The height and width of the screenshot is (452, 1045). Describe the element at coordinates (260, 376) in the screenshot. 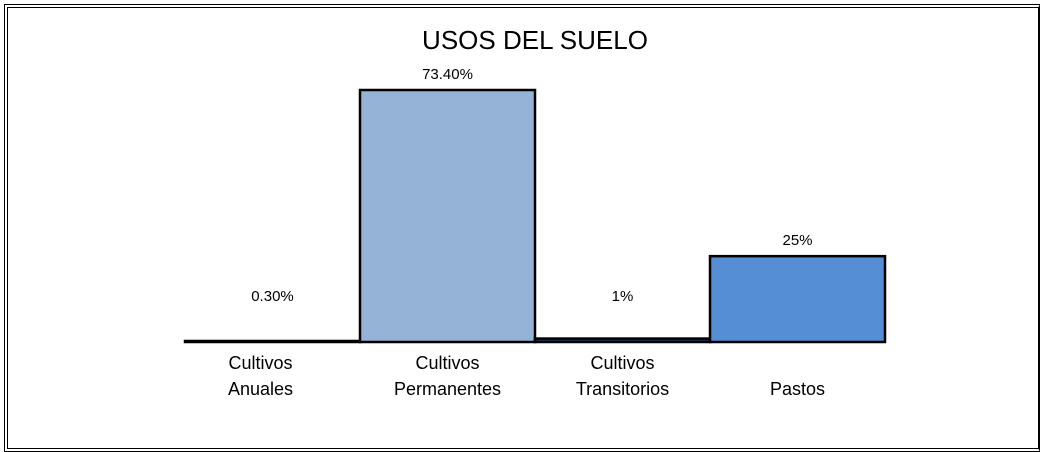

I see `x-tick-label: Cultivos Anuales` at that location.